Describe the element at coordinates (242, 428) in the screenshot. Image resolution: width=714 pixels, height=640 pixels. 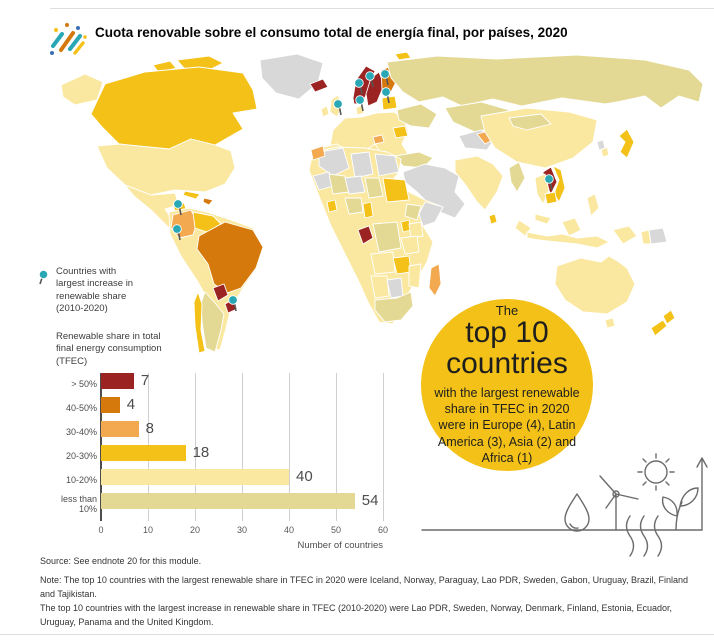
I see `bar-row: 8` at that location.